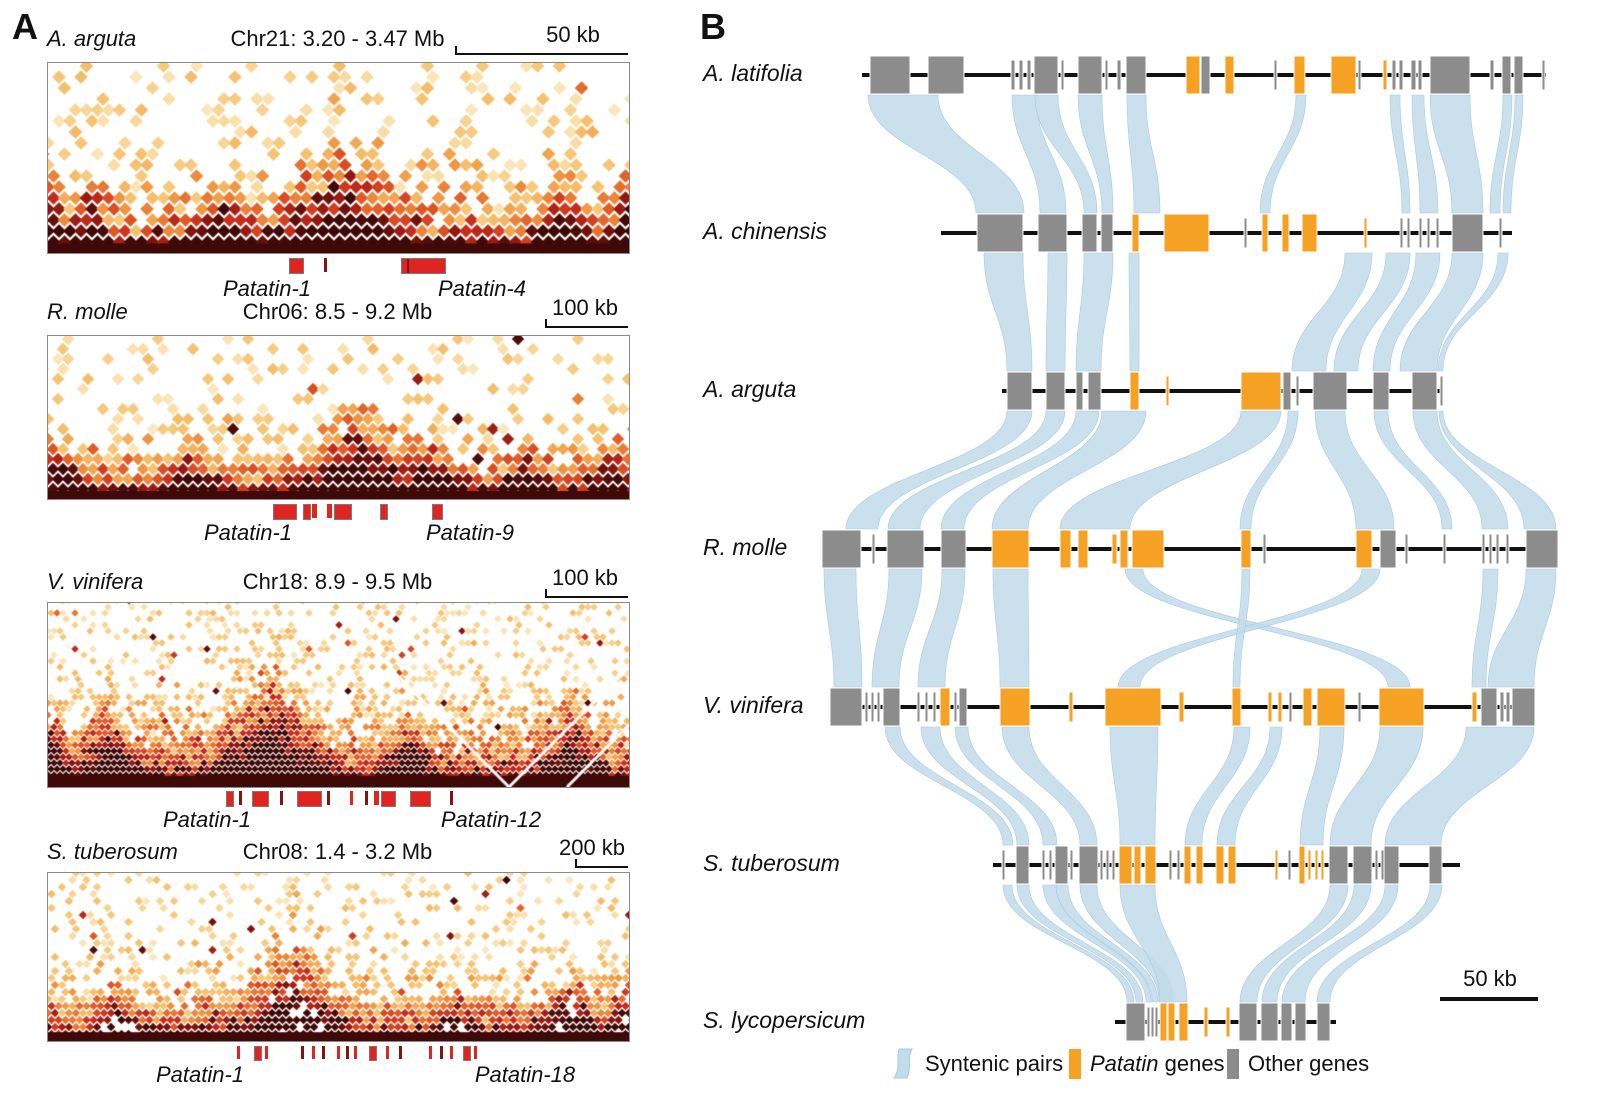 The width and height of the screenshot is (1618, 1097). Describe the element at coordinates (112, 851) in the screenshot. I see `species-name: S. tuberosum` at that location.